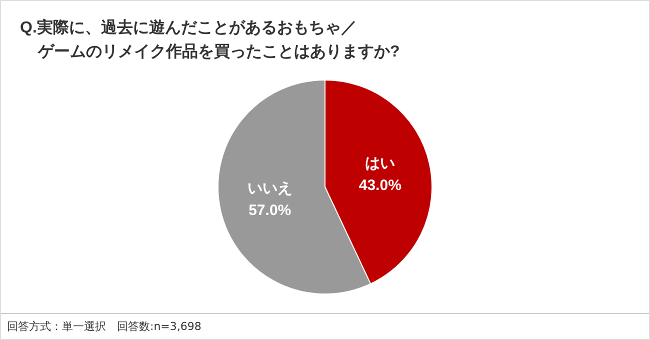 This screenshot has width=650, height=340. Describe the element at coordinates (270, 210) in the screenshot. I see `data-label: 57.0%` at that location.